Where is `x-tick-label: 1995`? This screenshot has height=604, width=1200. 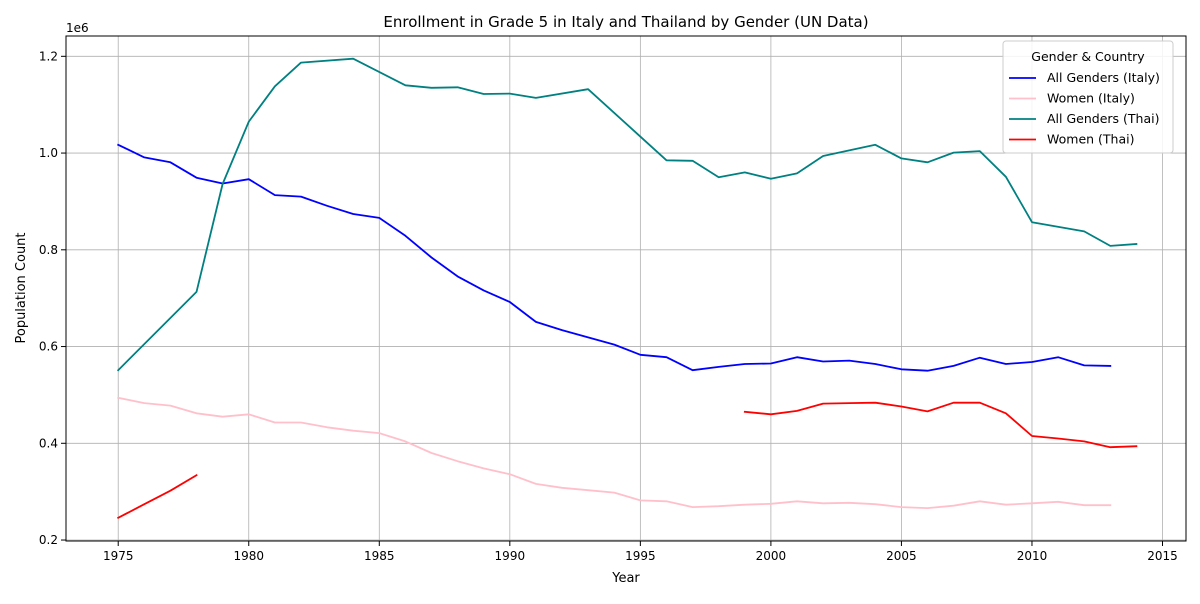 x-tick-label: 1995 is located at coordinates (640, 556).